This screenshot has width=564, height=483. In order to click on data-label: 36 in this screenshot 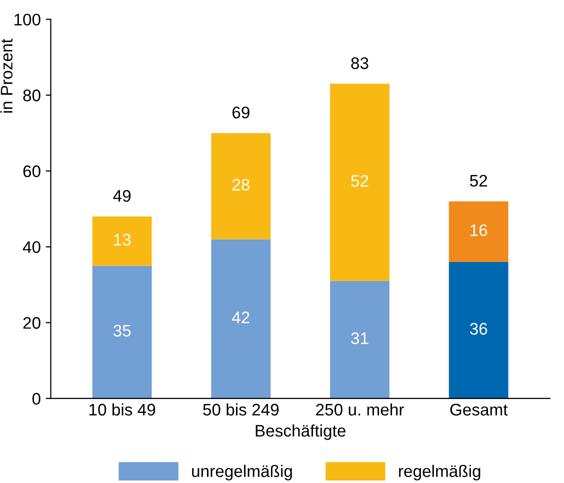, I will do `click(479, 328)`.